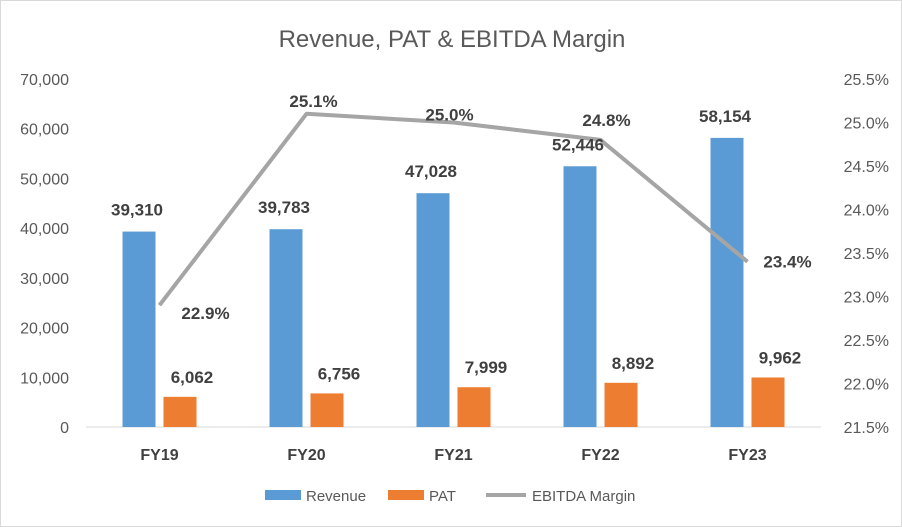 This screenshot has width=902, height=527. Describe the element at coordinates (866, 124) in the screenshot. I see `right-axis-tick-label: 25.0%` at that location.